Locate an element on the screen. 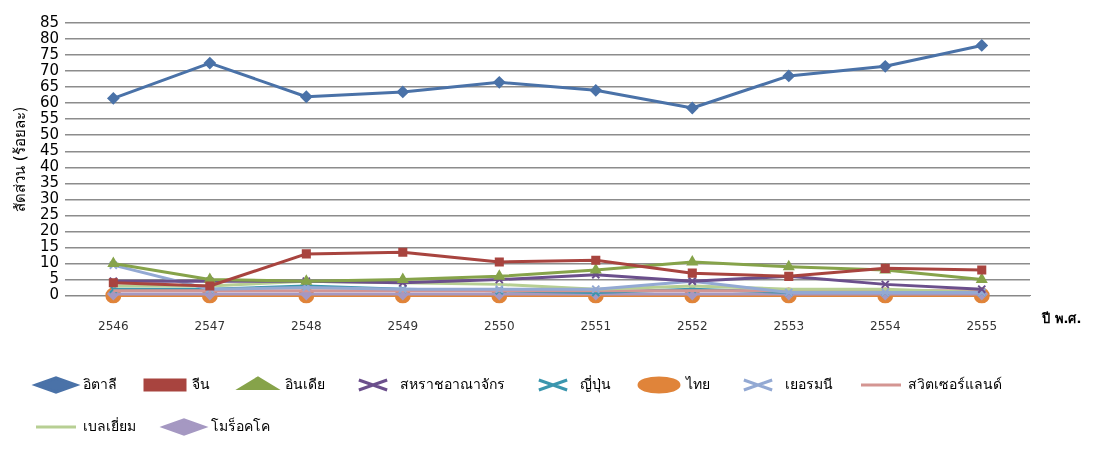 The image size is (1098, 452). legend-label: เยอรมนี is located at coordinates (809, 383).